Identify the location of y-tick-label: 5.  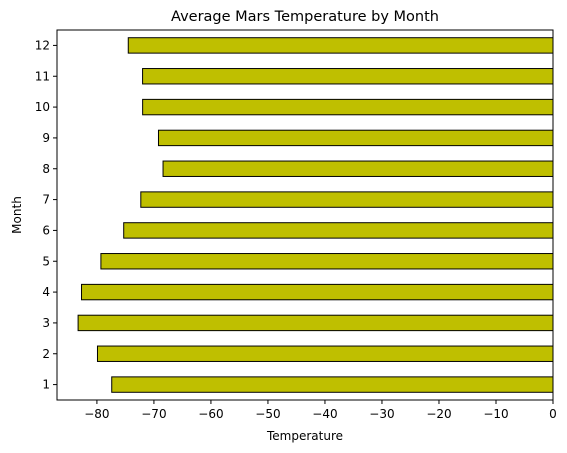
(46, 261).